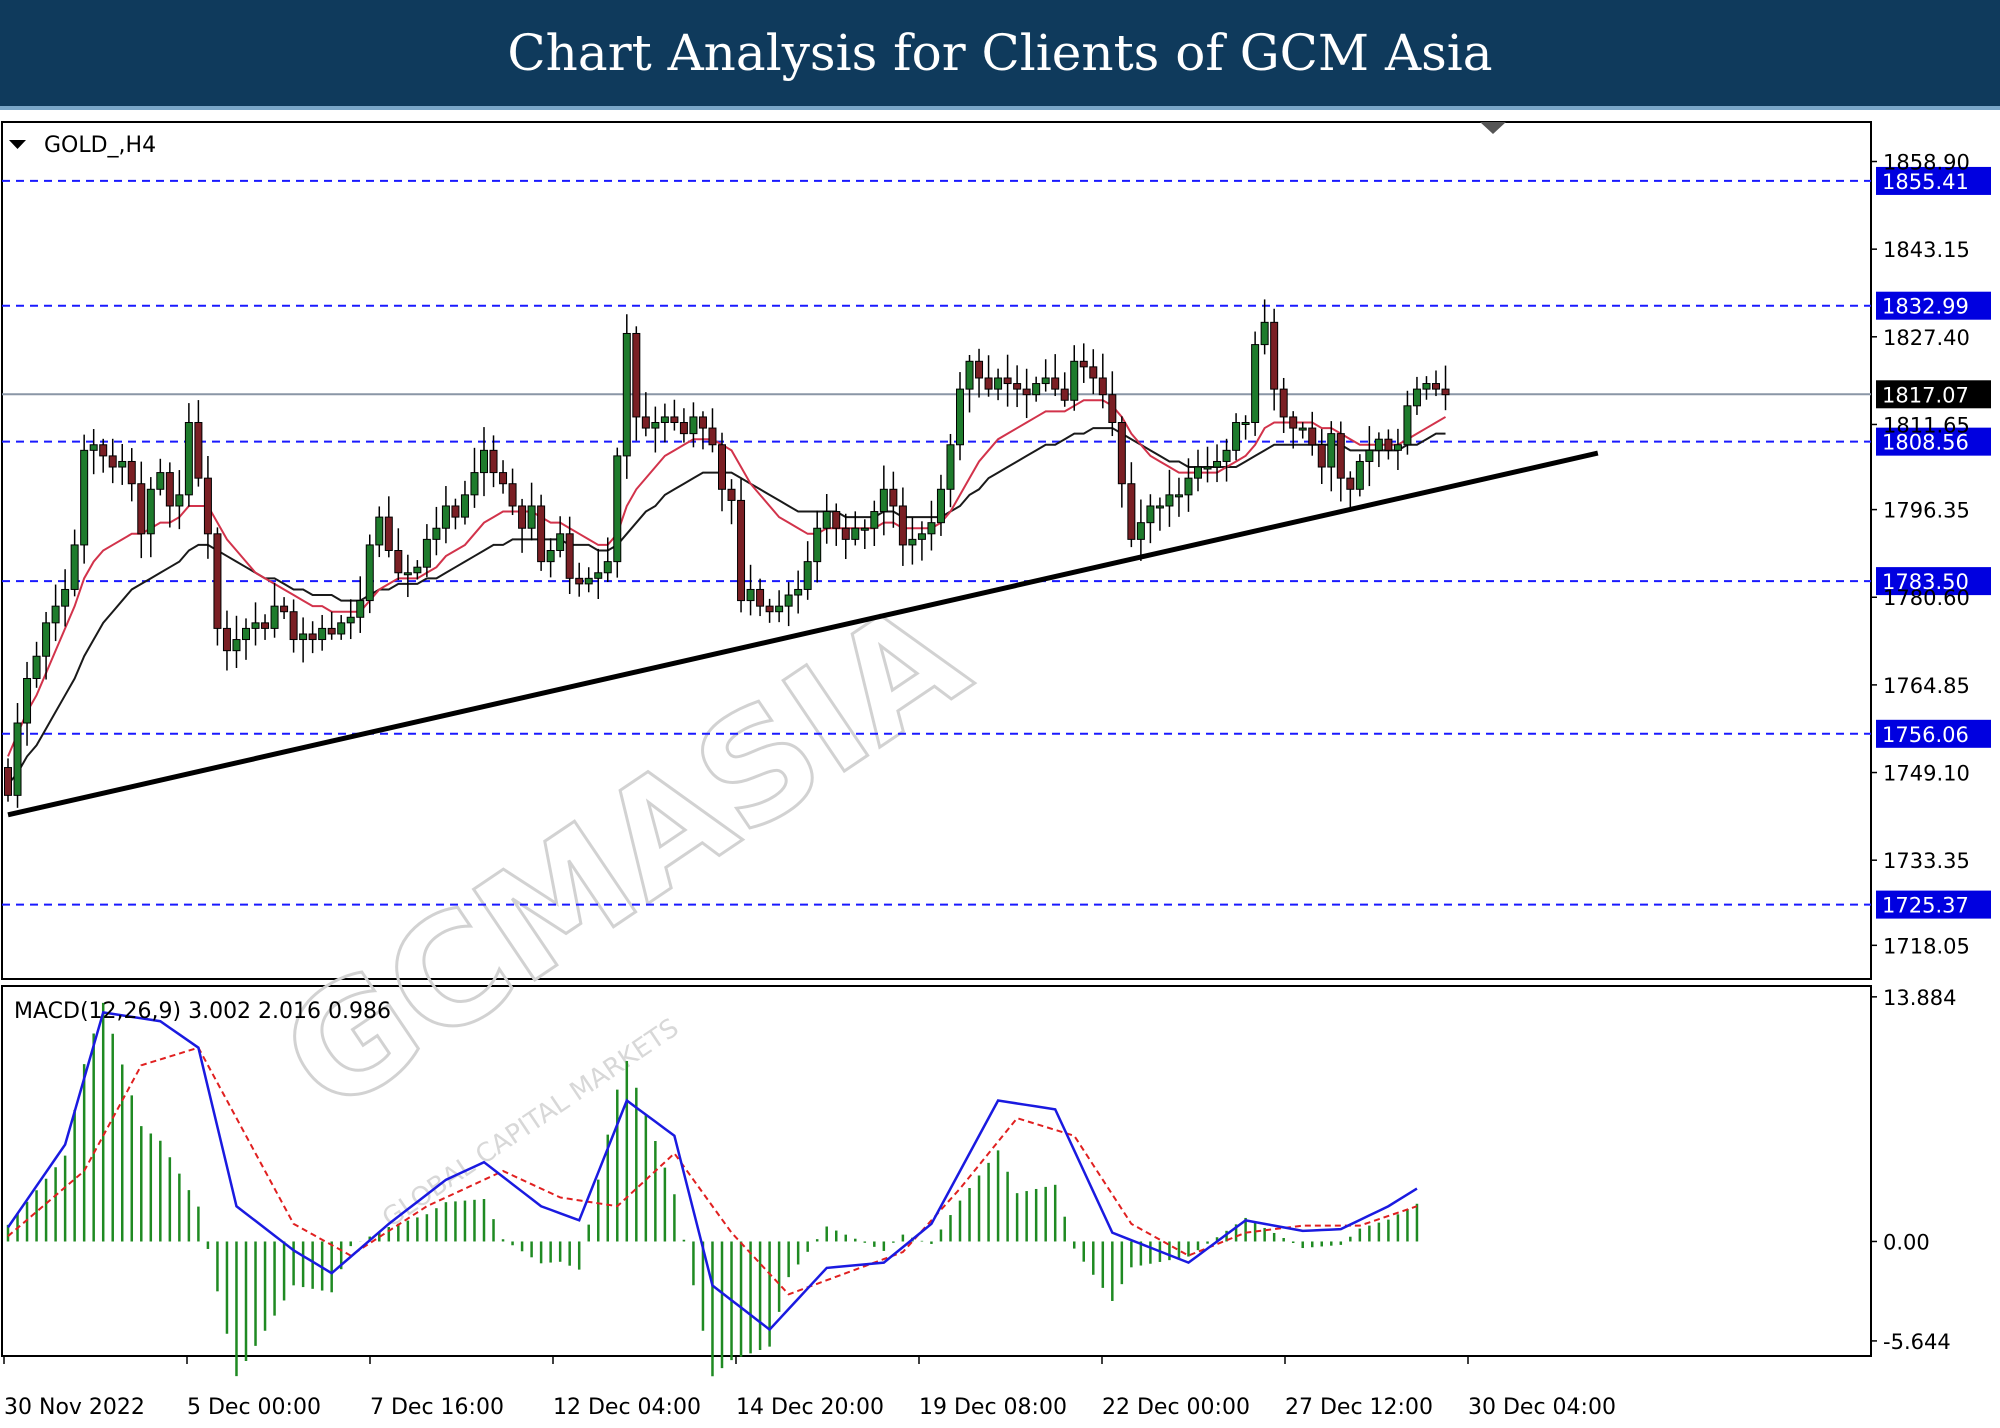  Describe the element at coordinates (1926, 861) in the screenshot. I see `y-tick-label-8: 1733.35` at that location.